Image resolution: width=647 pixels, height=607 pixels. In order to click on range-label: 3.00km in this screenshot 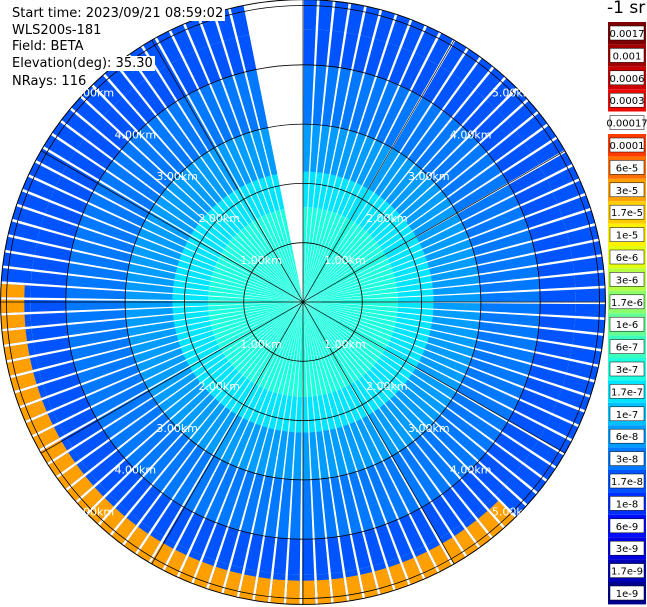, I will do `click(177, 428)`.